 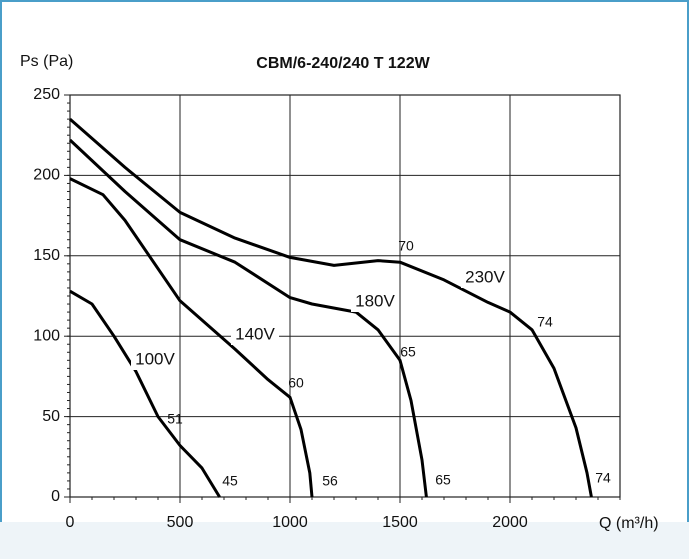 What do you see at coordinates (400, 522) in the screenshot?
I see `x-tick-label: 1500` at bounding box center [400, 522].